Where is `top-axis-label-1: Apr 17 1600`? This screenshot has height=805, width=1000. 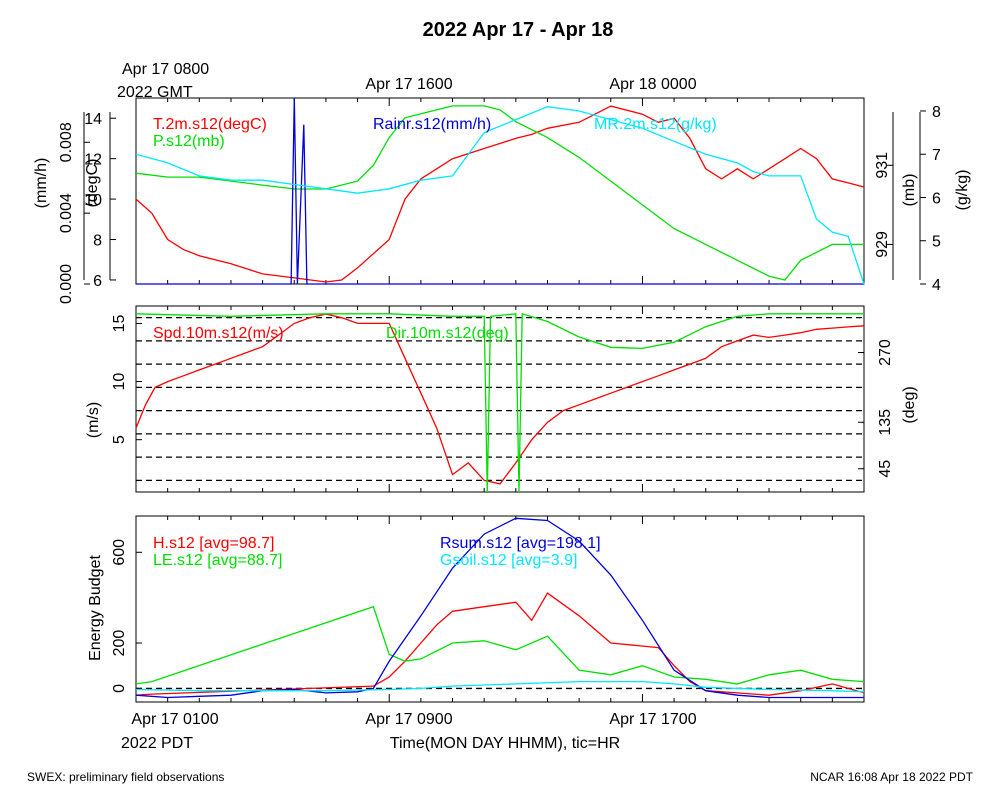
top-axis-label-1: Apr 17 1600 is located at coordinates (408, 84).